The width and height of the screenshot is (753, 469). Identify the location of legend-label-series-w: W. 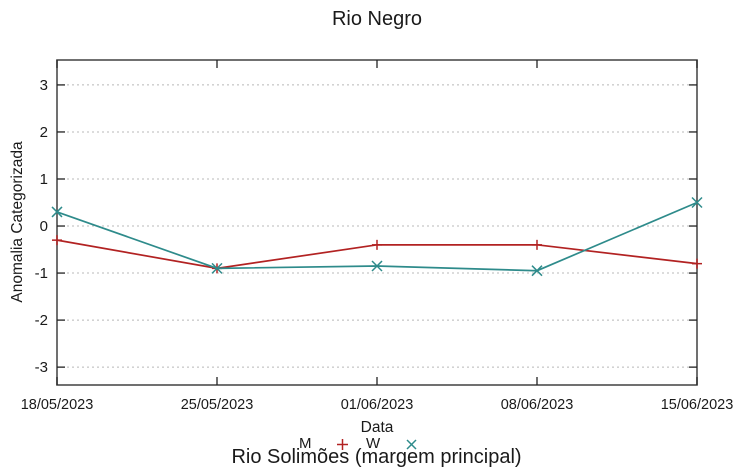
(373, 443).